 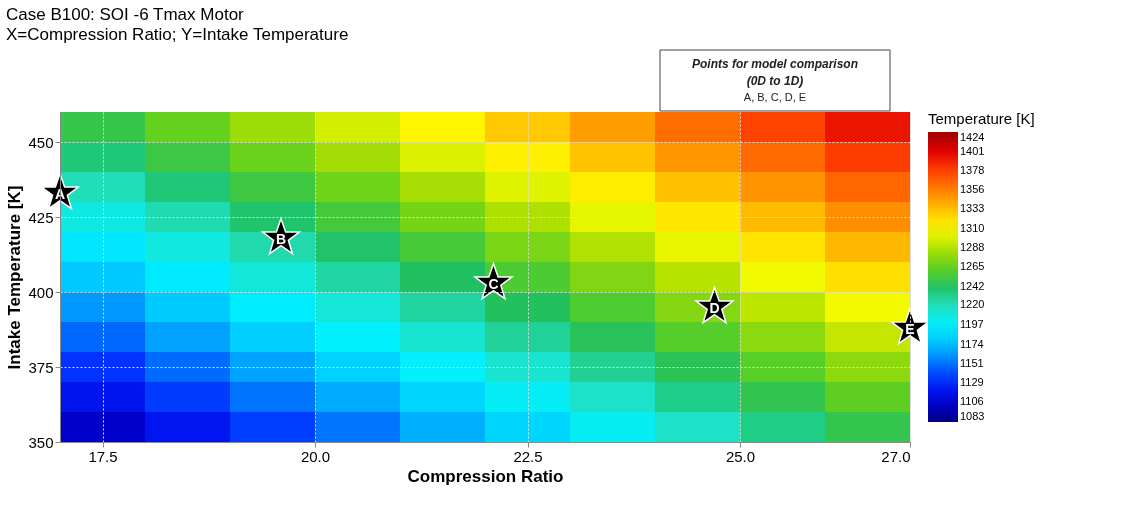 What do you see at coordinates (528, 456) in the screenshot?
I see `x-tick-label: 22.5` at bounding box center [528, 456].